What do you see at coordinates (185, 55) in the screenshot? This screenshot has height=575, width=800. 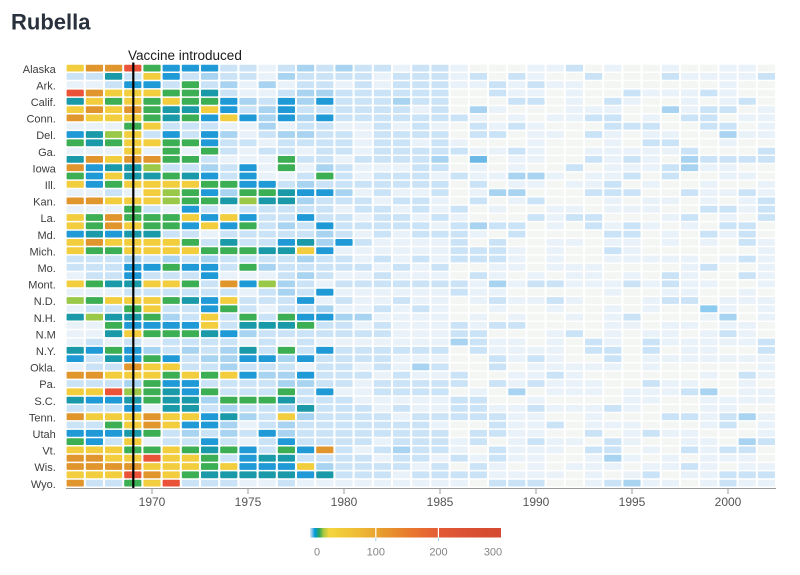 I see `svg-text: Vaccine introduced` at bounding box center [185, 55].